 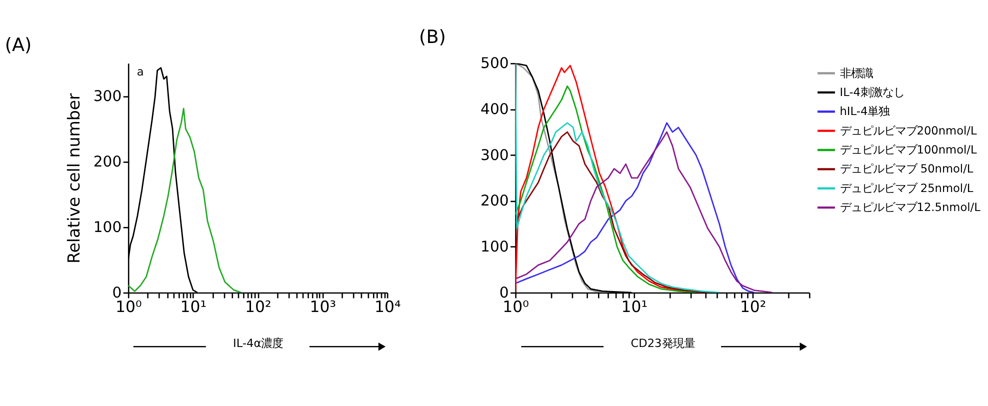 What do you see at coordinates (909, 130) in the screenshot?
I see `legend-label: デュピルビマブ200nmol/L` at bounding box center [909, 130].